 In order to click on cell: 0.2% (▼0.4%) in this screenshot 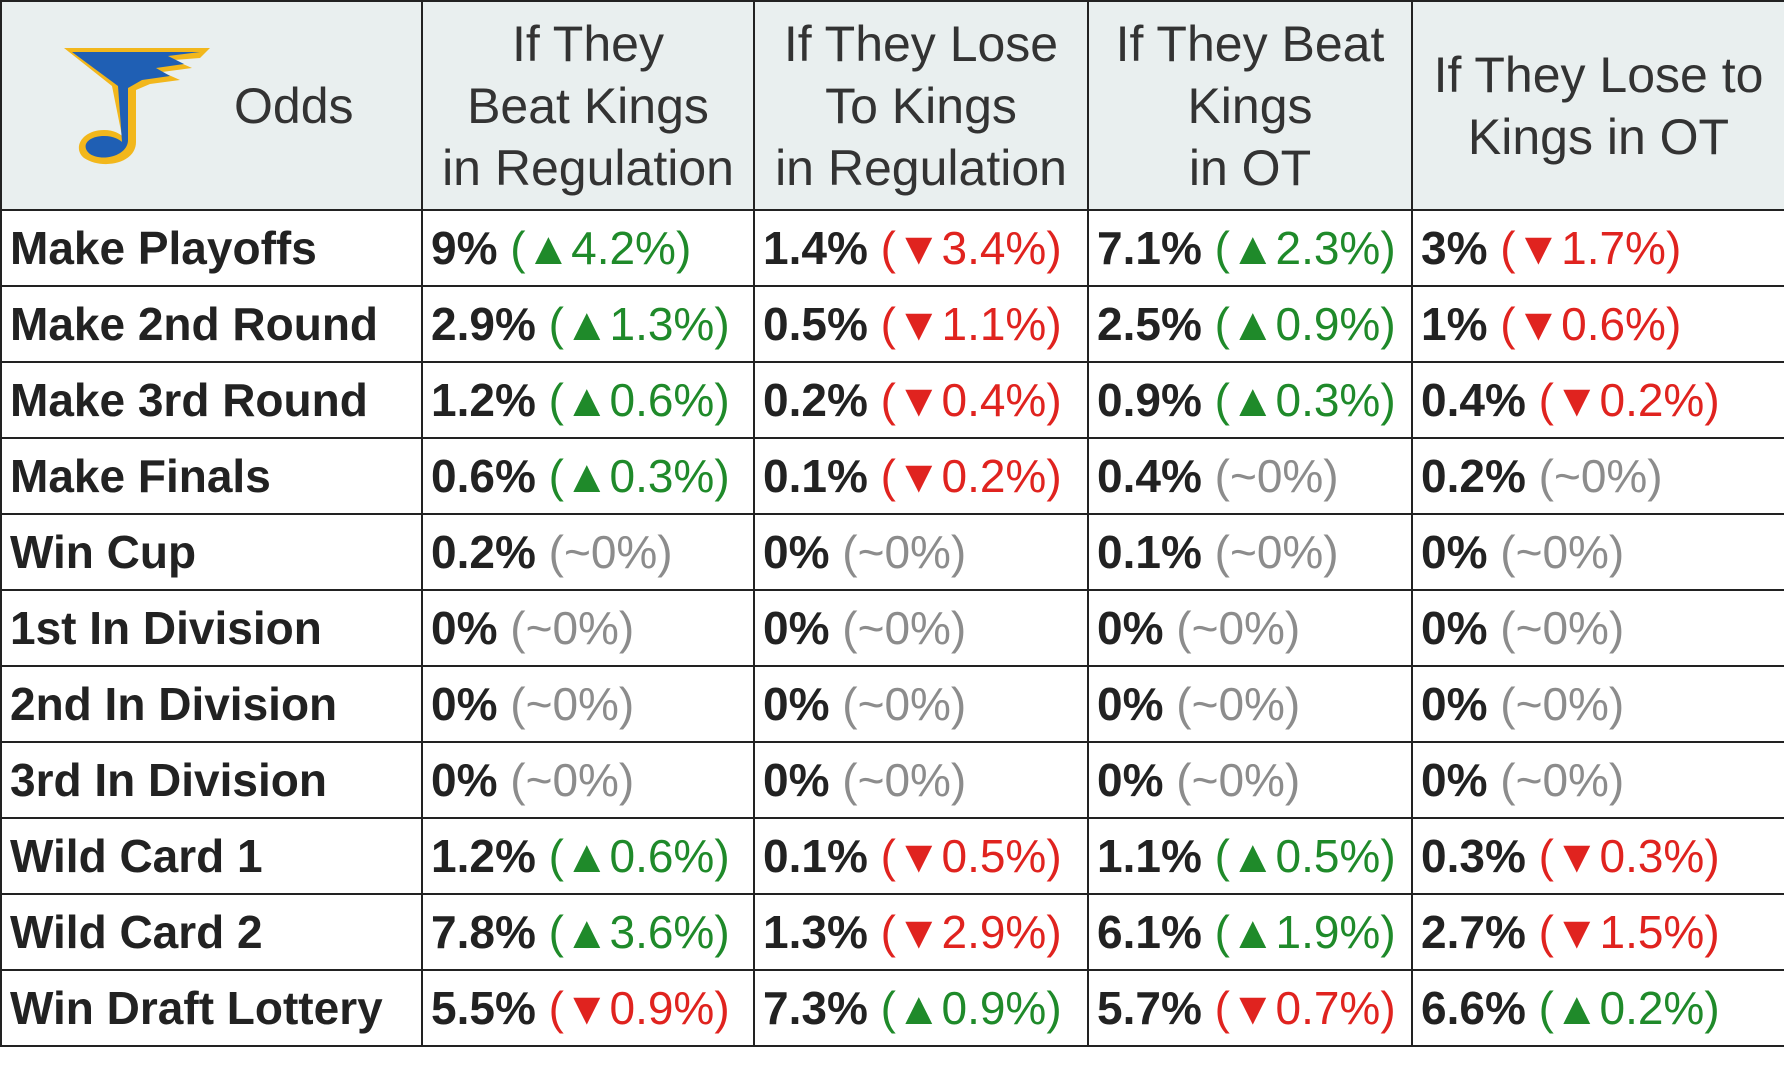, I will do `click(921, 400)`.